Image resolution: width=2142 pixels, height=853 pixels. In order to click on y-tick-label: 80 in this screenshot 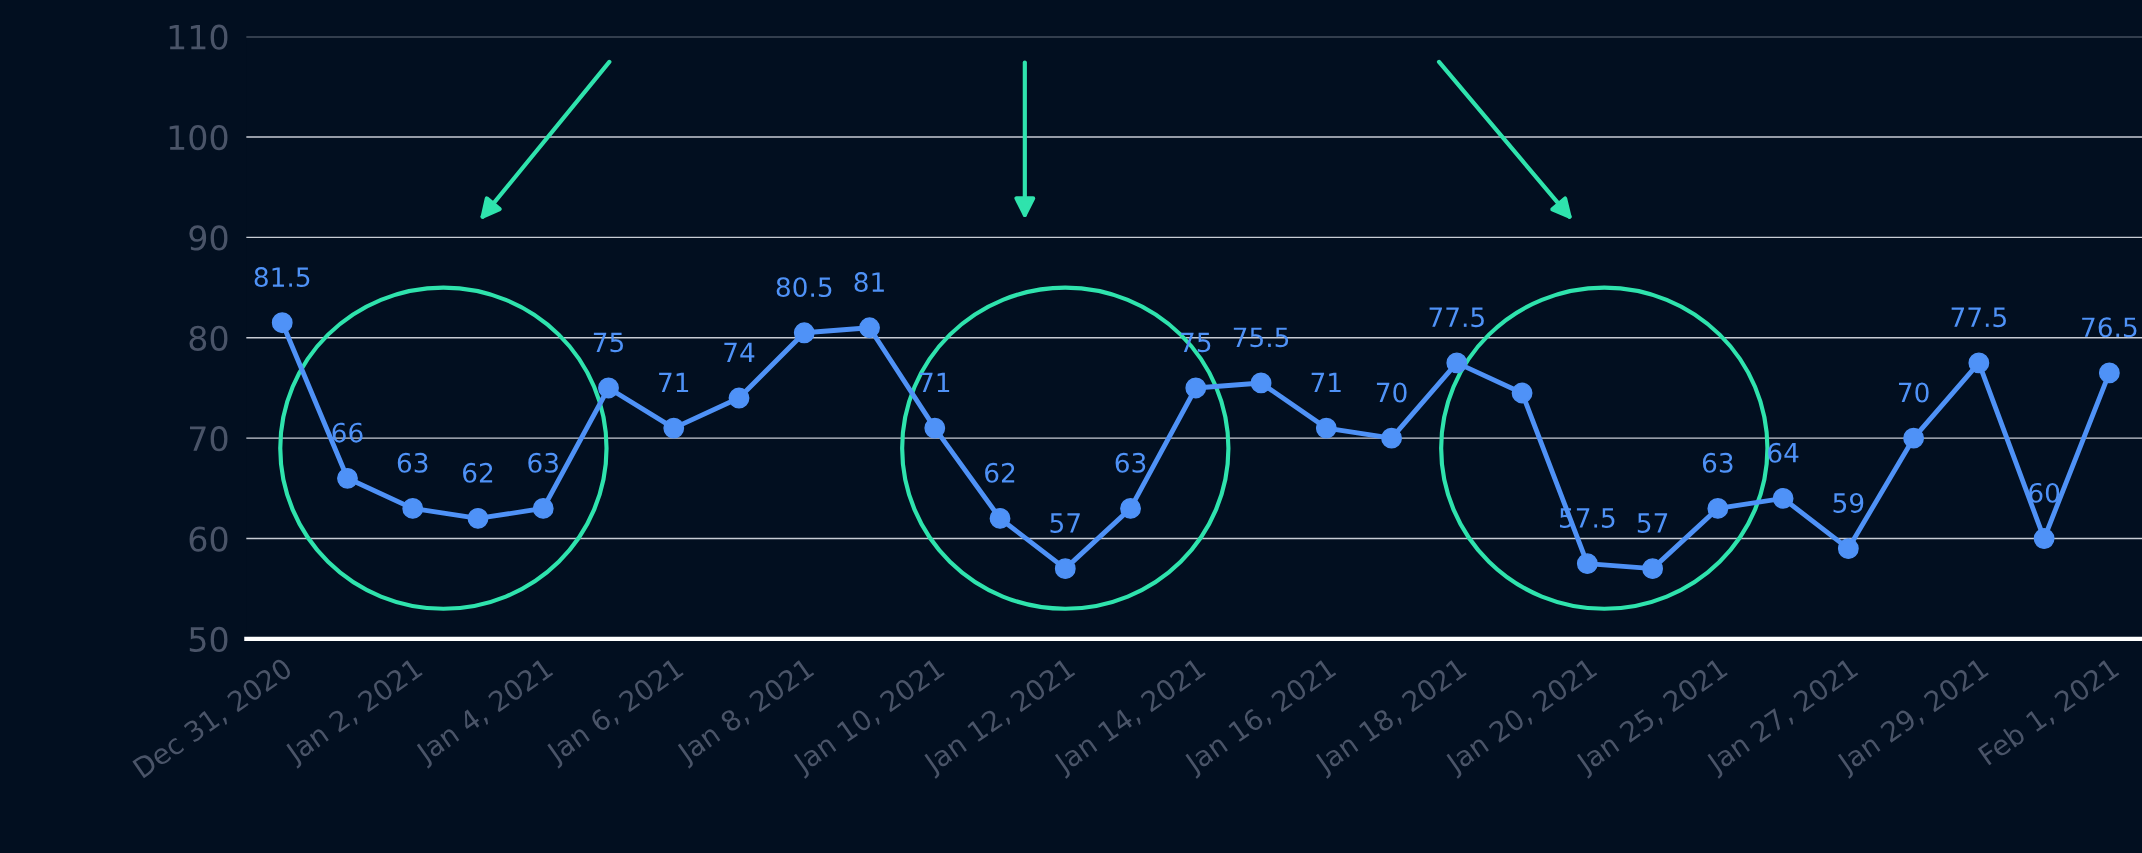, I will do `click(208, 338)`.